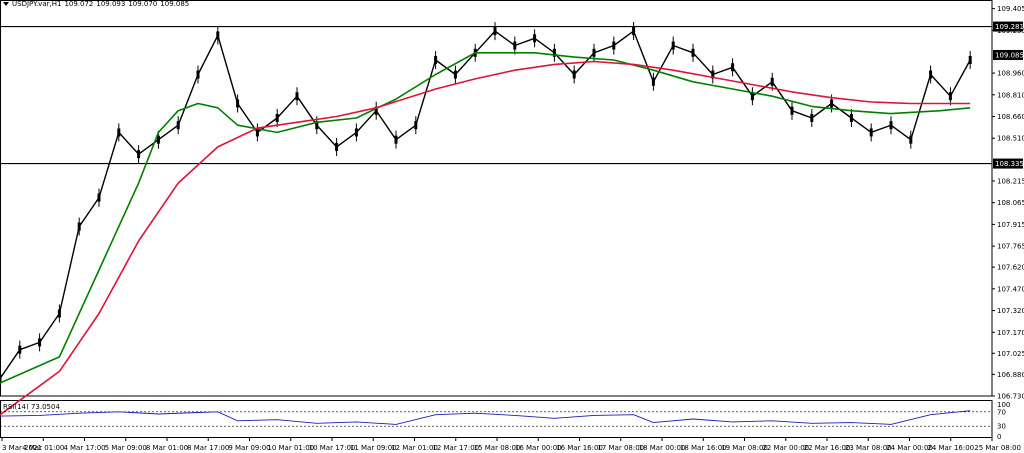 This screenshot has width=1024, height=453. What do you see at coordinates (827, 448) in the screenshot?
I see `x-tick-label: 22 Mar 16:00` at bounding box center [827, 448].